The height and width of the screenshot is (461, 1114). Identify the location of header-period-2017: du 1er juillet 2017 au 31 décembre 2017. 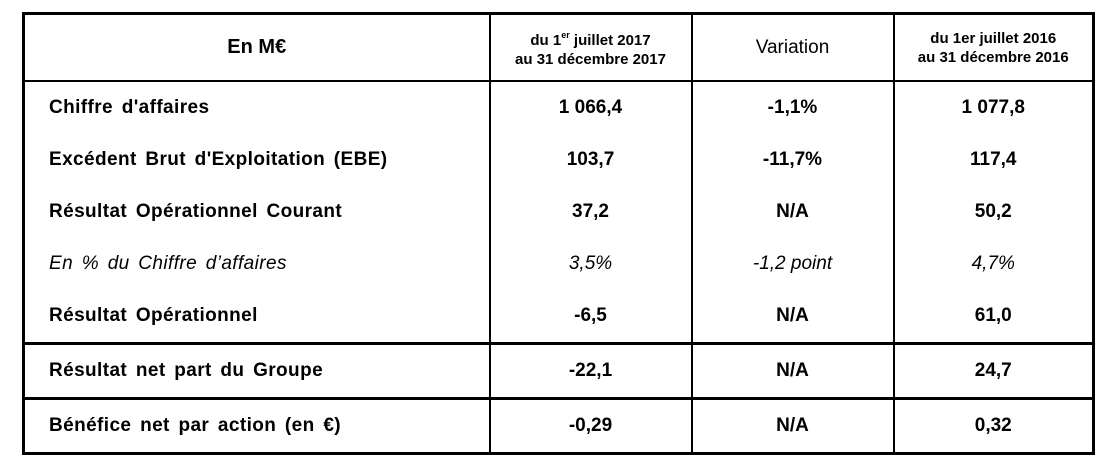
(590, 47).